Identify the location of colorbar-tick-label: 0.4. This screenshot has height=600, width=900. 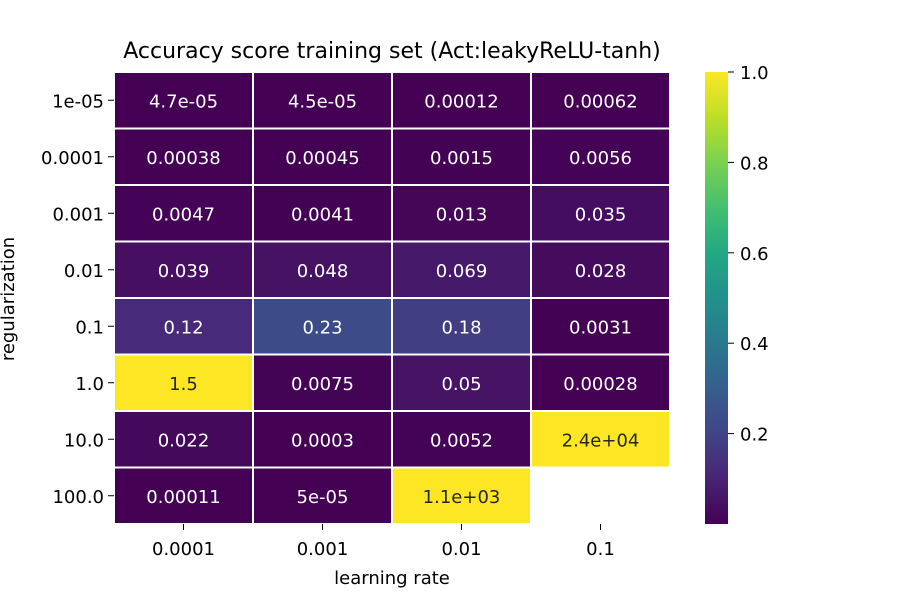
(754, 344).